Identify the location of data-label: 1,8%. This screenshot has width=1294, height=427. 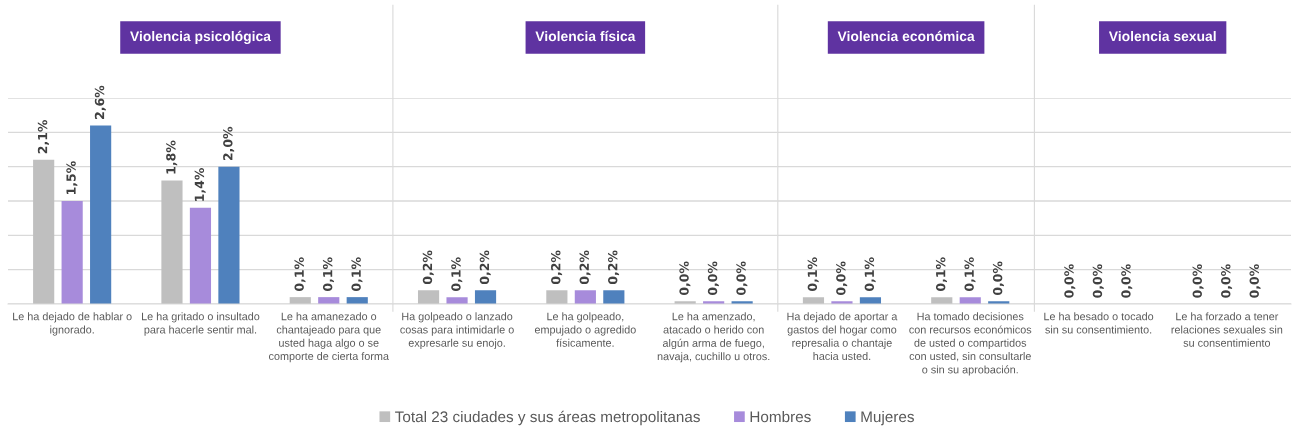
(172, 157).